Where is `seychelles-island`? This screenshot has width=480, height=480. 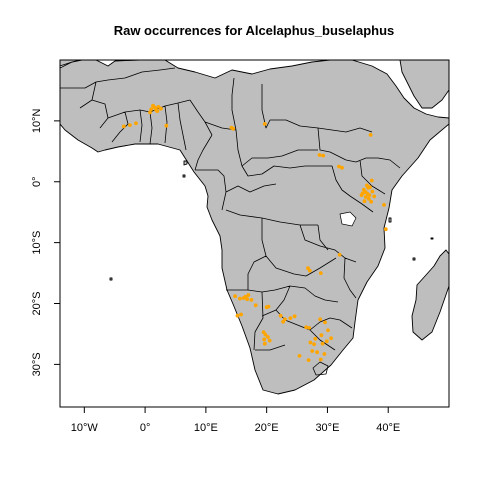
seychelles-island is located at coordinates (432, 238).